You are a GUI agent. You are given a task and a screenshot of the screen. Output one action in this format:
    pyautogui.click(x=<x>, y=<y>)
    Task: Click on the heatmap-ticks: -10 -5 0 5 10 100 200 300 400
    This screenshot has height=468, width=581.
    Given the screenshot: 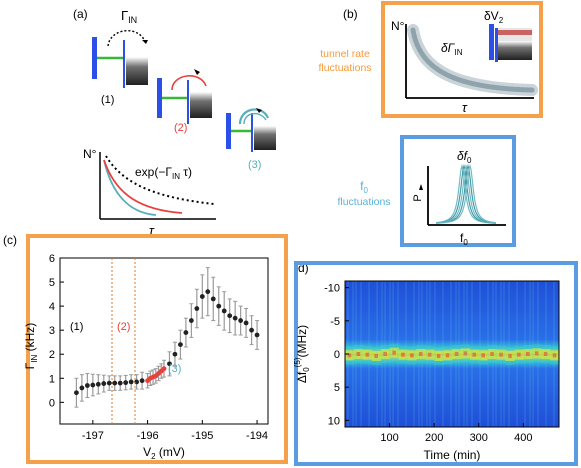 What is the action you would take?
    pyautogui.click(x=428, y=363)
    